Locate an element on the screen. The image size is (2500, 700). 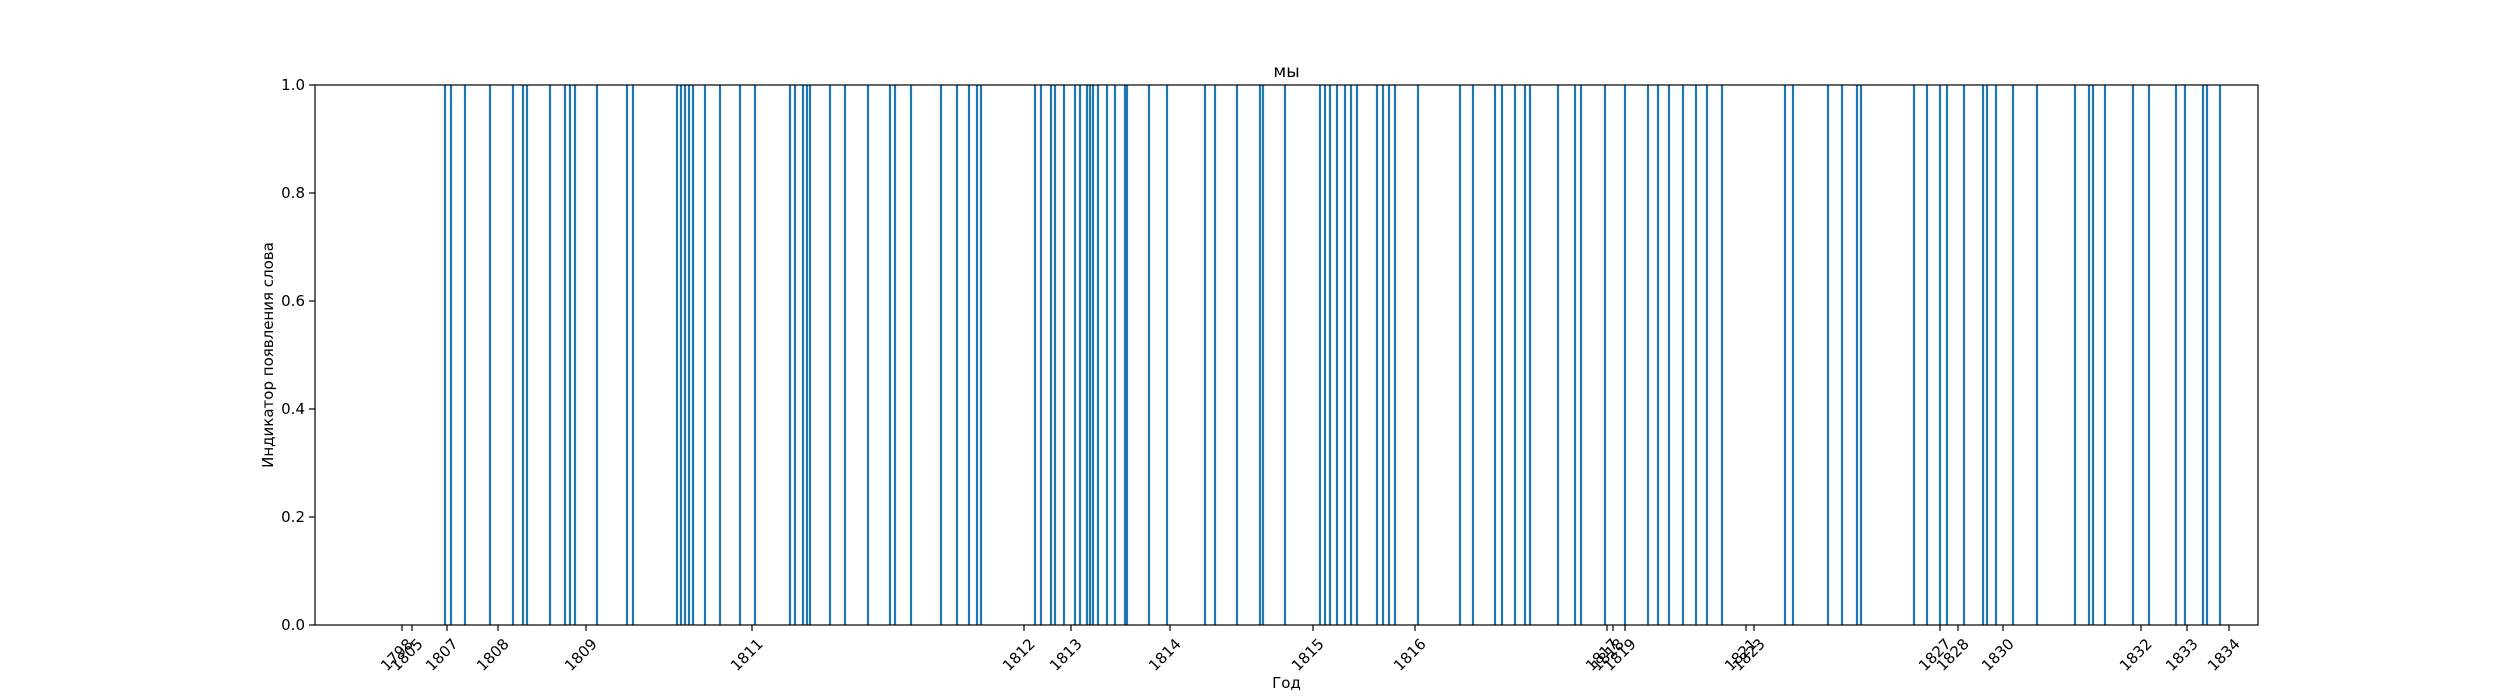
chart-title: мы is located at coordinates (1286, 72).